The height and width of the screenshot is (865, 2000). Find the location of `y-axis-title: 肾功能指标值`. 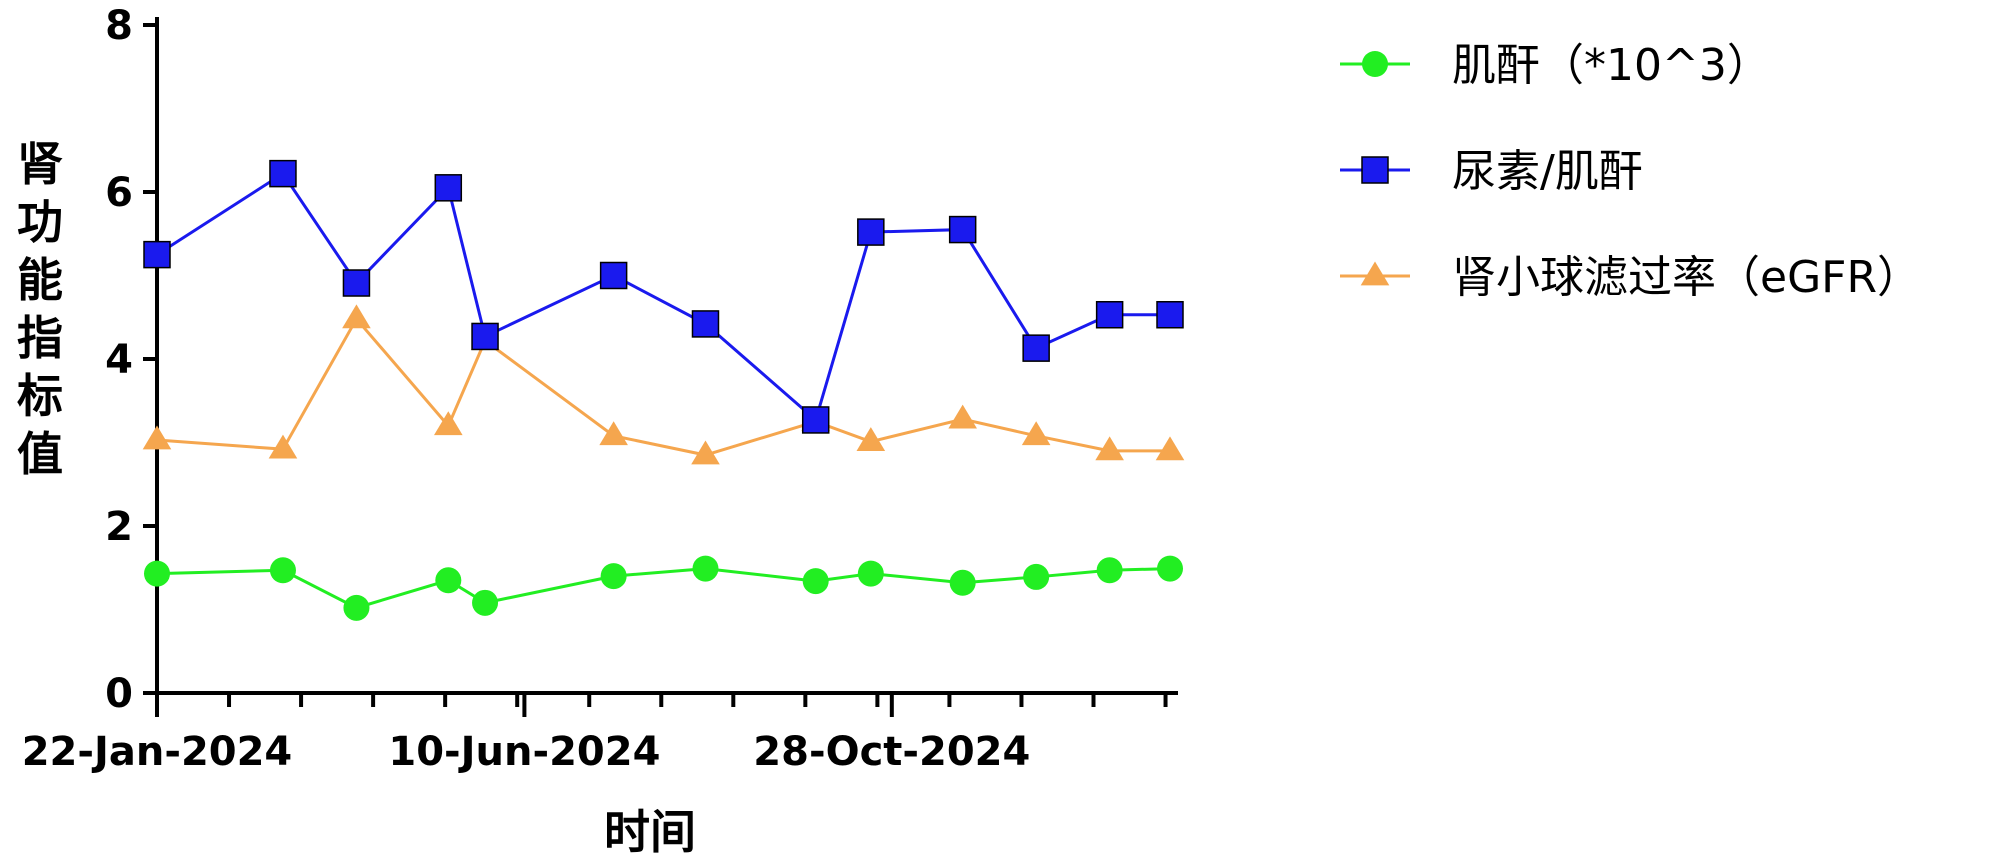

y-axis-title: 肾功能指标值 is located at coordinates (40, 309).